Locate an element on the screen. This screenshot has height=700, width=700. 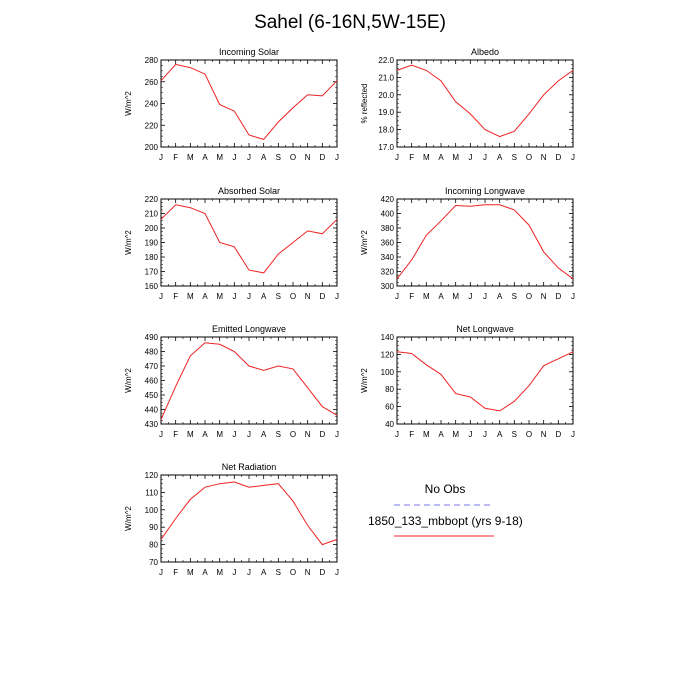
emitted-longwave-series-line is located at coordinates (249, 381).